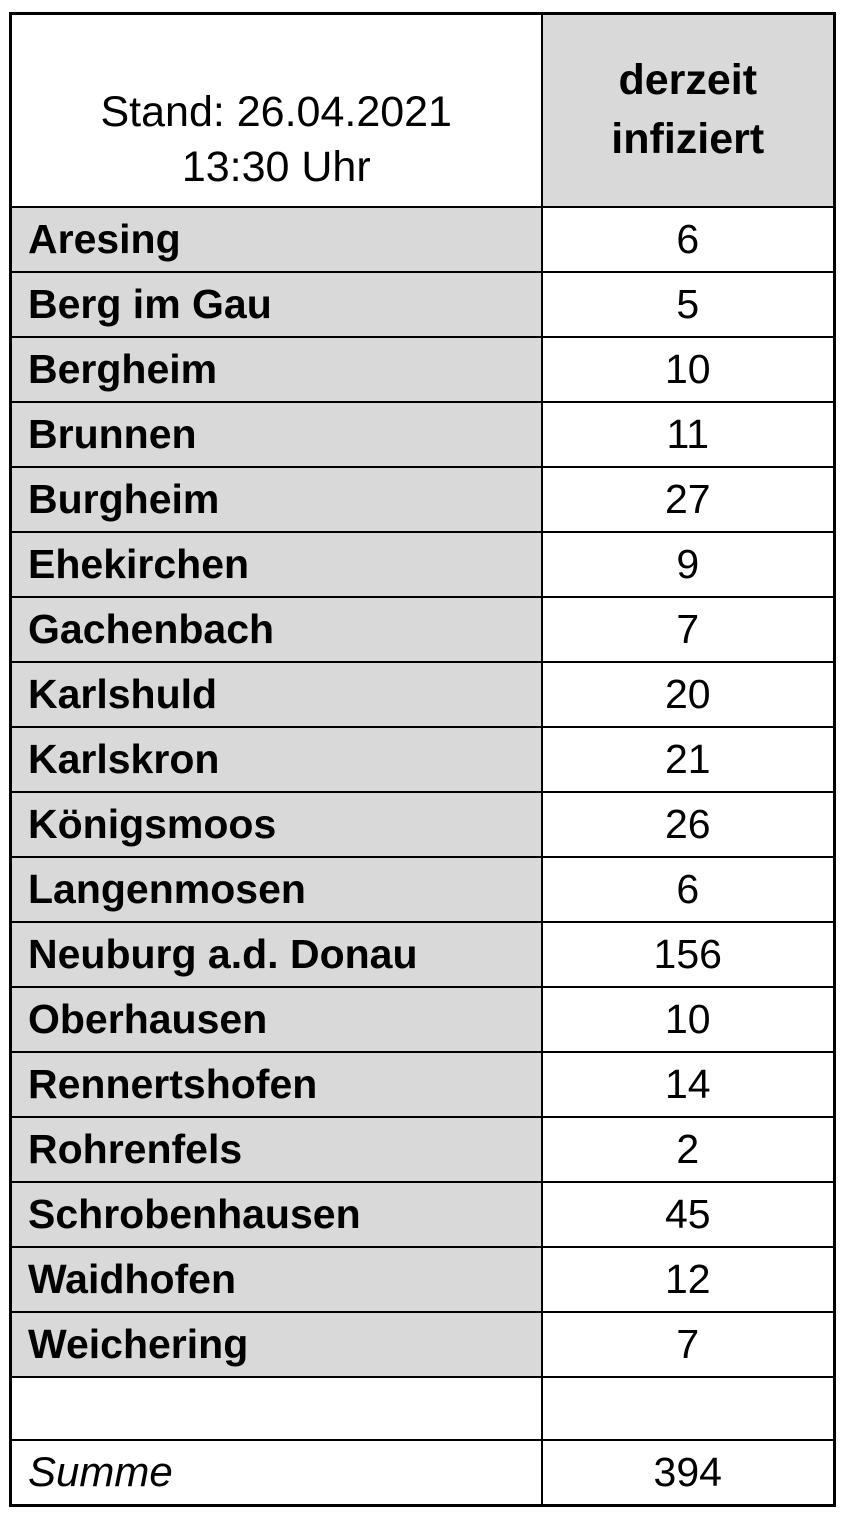  Describe the element at coordinates (688, 434) in the screenshot. I see `infected-count: 11` at that location.